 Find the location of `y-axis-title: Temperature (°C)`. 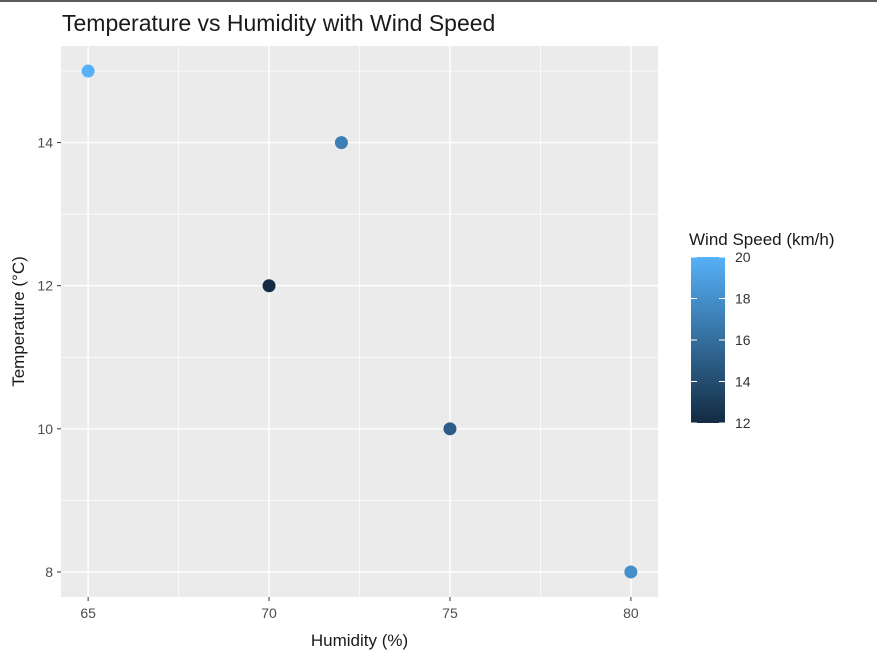

y-axis-title: Temperature (°C) is located at coordinates (18, 321).